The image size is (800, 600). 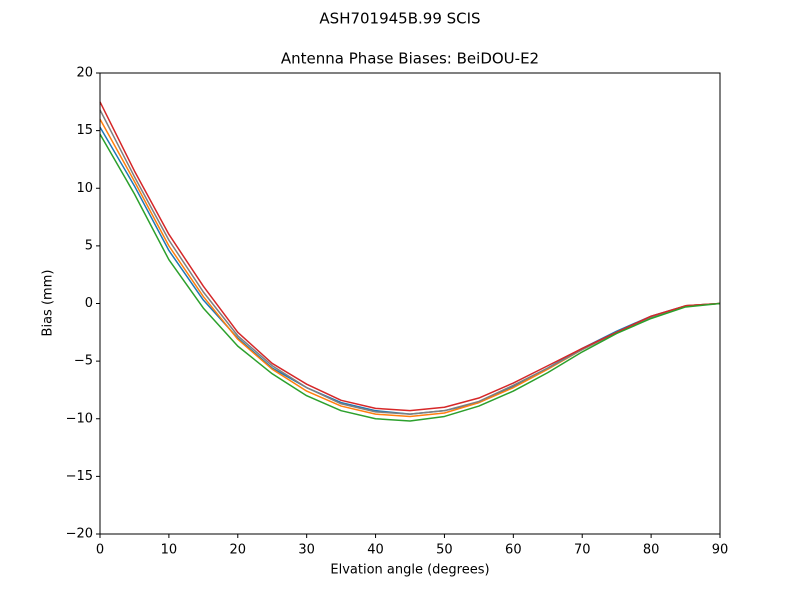 I want to click on y-tick-label: −5, so click(x=83, y=361).